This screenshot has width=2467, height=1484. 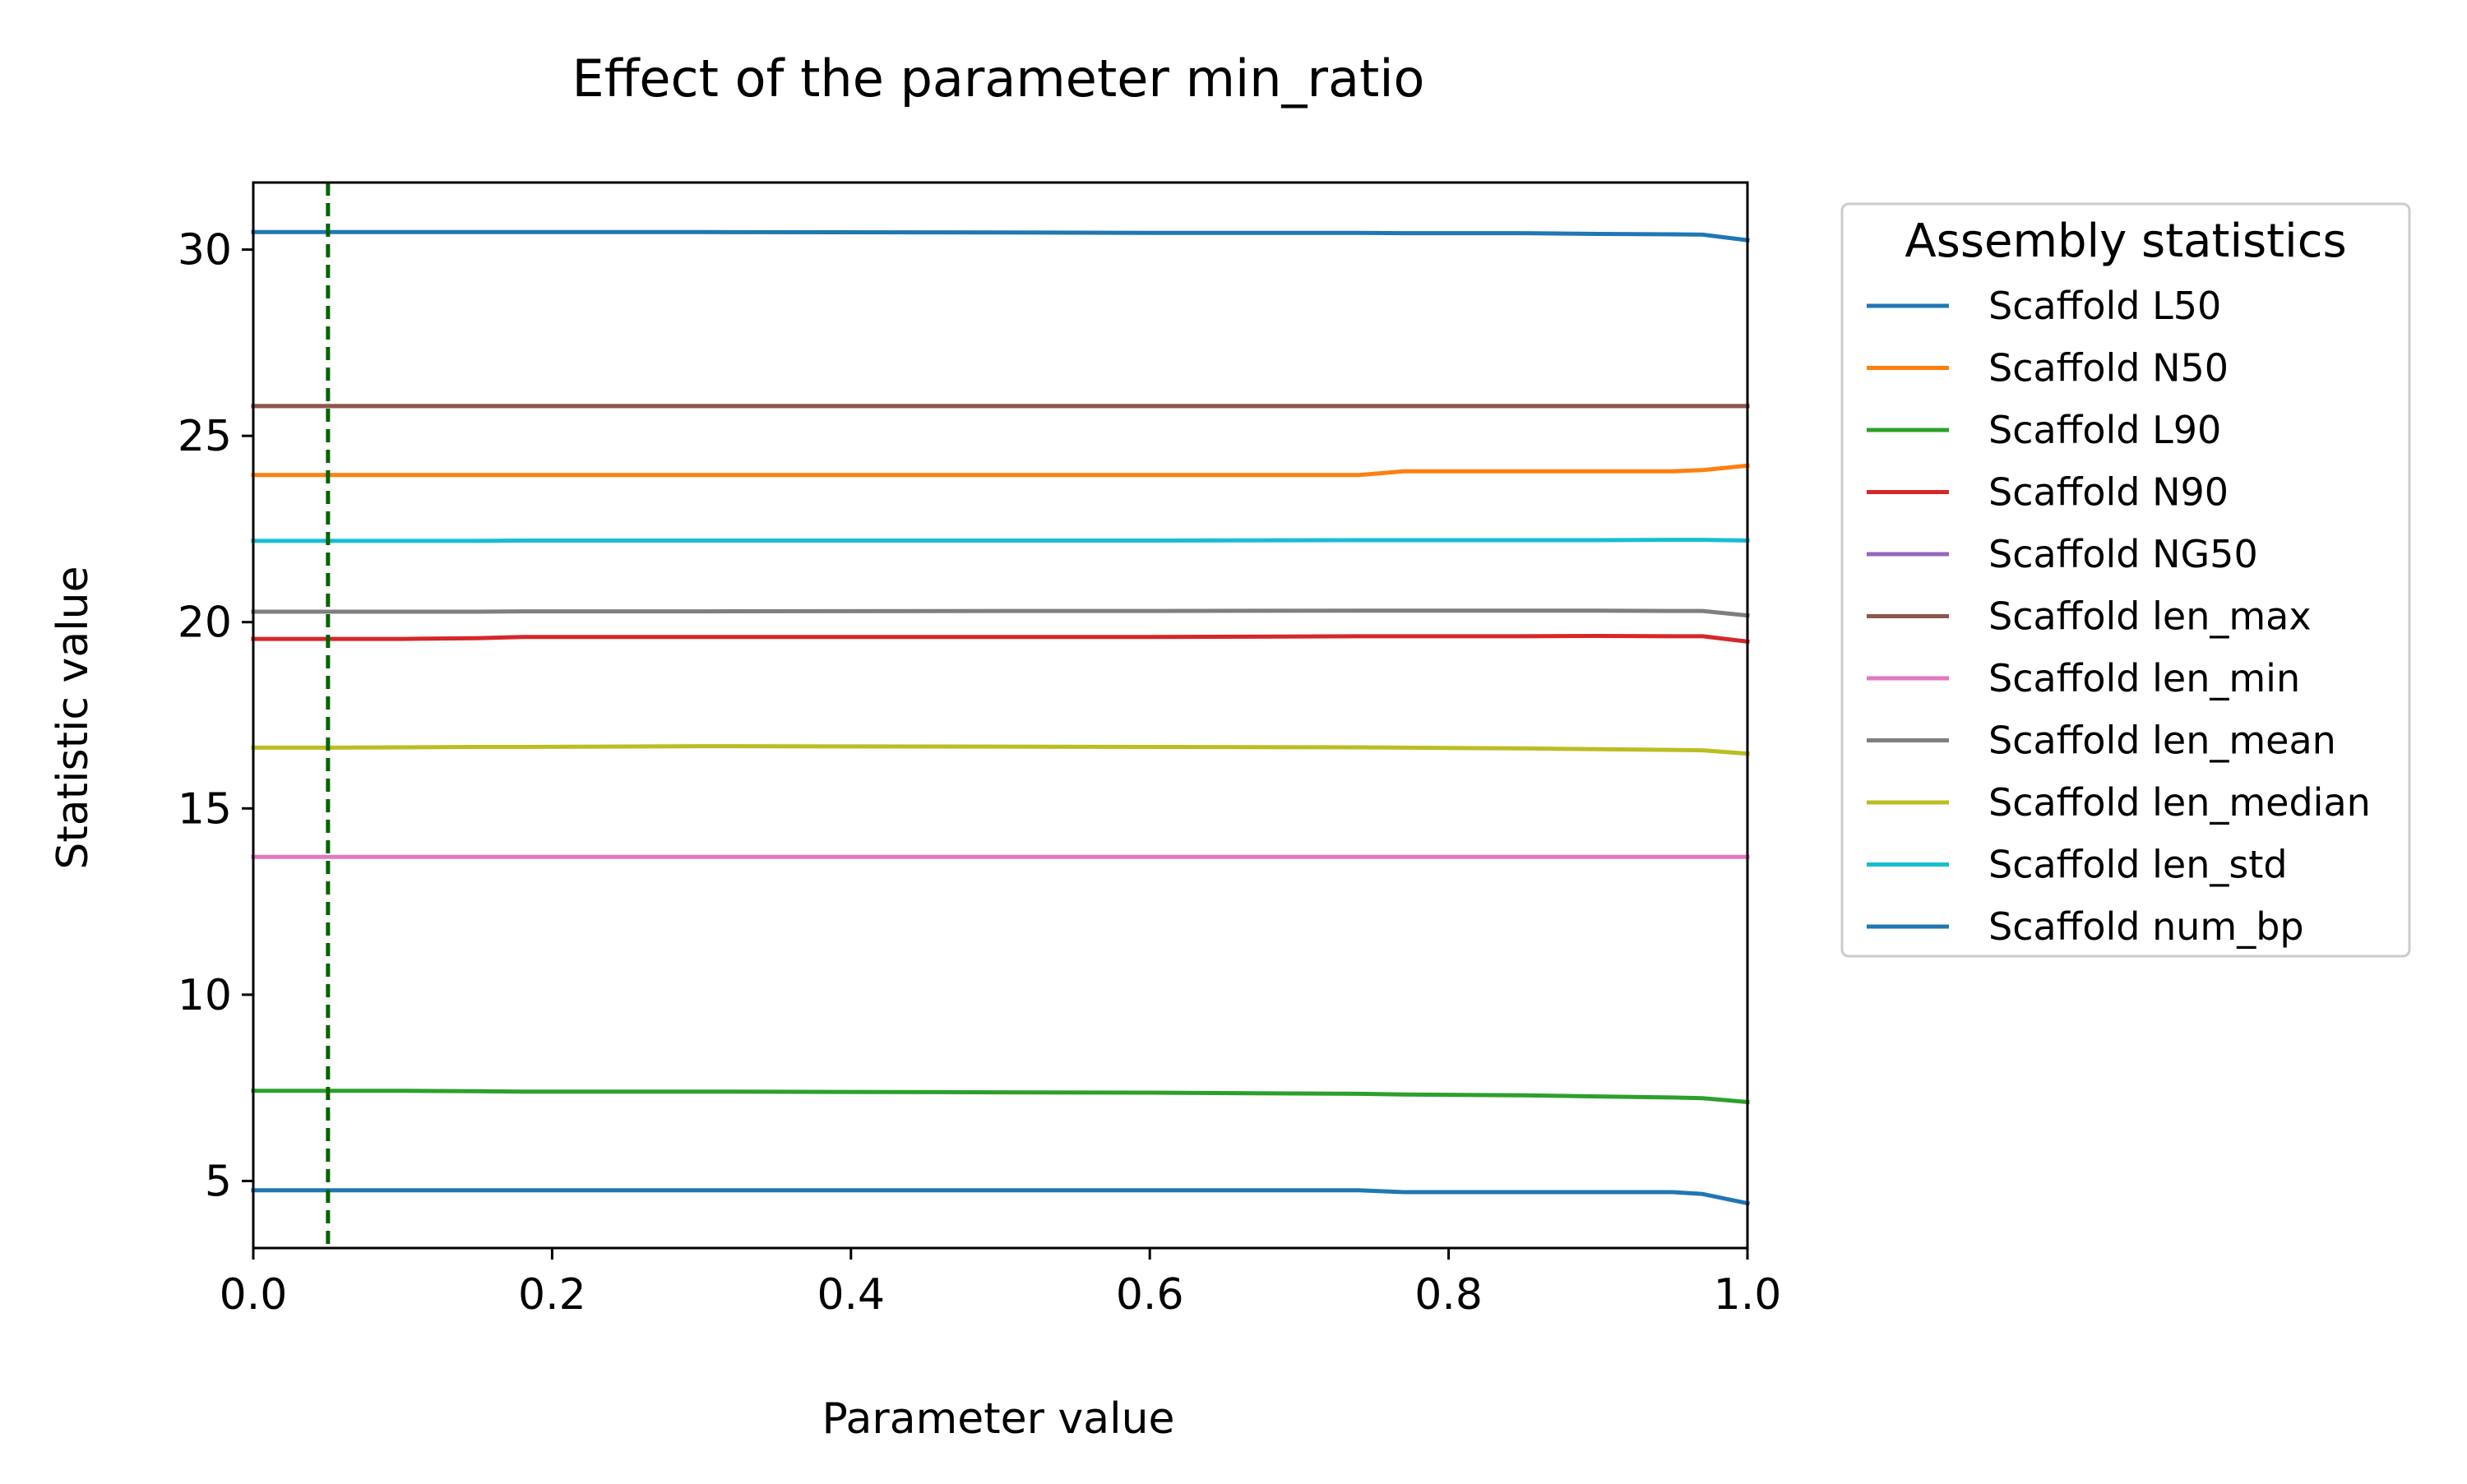 I want to click on y-axis: 5 10 15 20 25 30, so click(x=215, y=716).